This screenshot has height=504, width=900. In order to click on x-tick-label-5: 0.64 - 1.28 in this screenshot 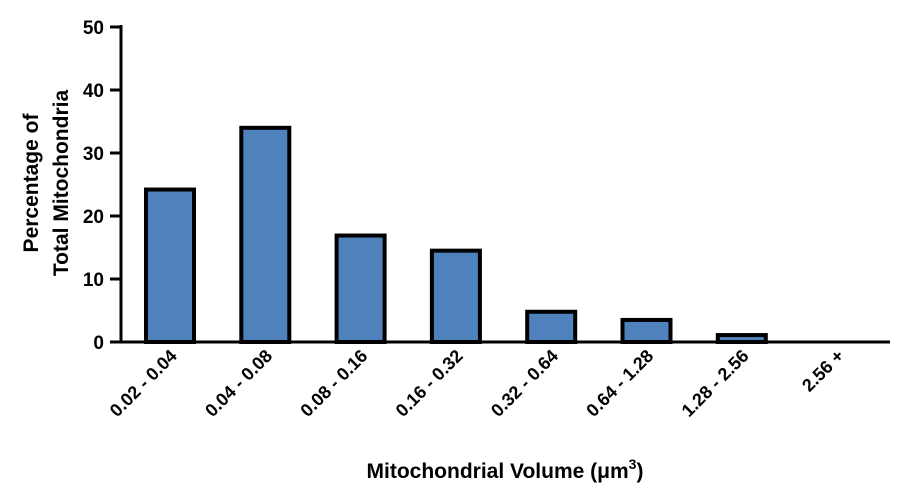, I will do `click(619, 383)`.